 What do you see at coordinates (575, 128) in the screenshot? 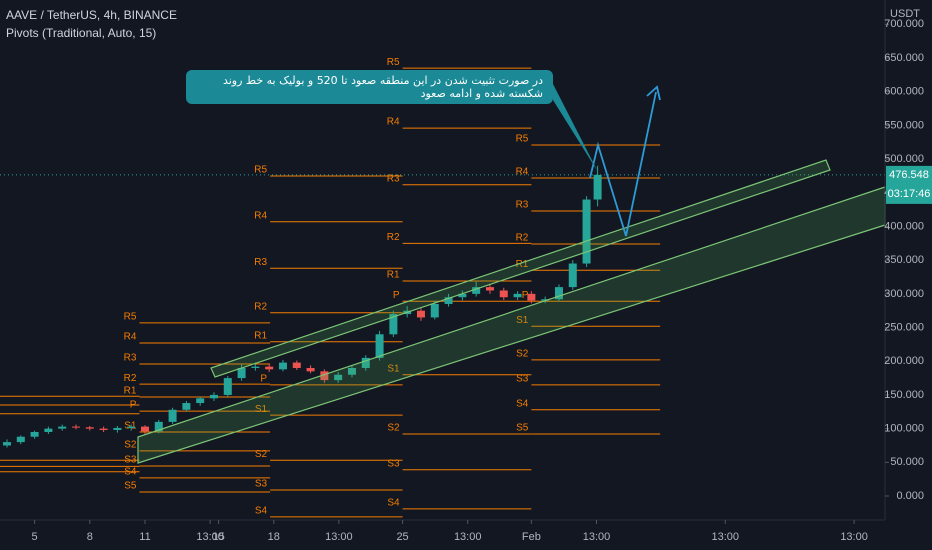
I see `callout-pointer` at bounding box center [575, 128].